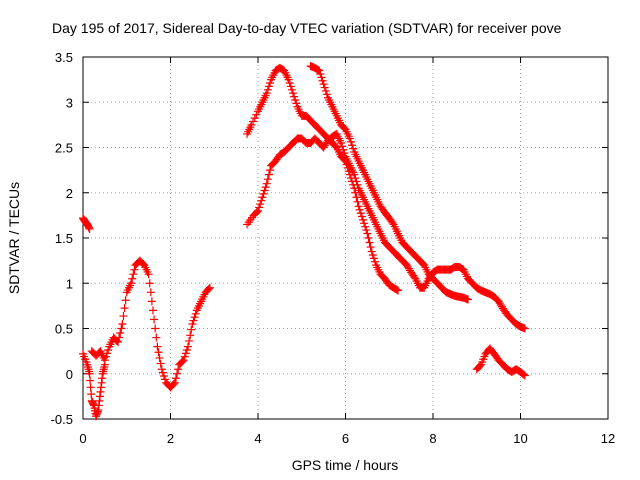 This screenshot has height=480, width=640. What do you see at coordinates (322, 179) in the screenshot?
I see `series-arc-e` at bounding box center [322, 179].